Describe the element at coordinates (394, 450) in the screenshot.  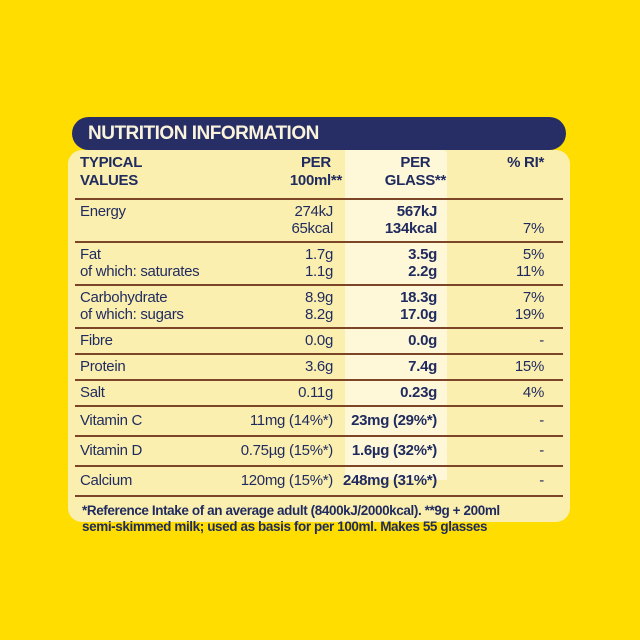
I see `cell-glass: 1.6µg (32%*)` at that location.